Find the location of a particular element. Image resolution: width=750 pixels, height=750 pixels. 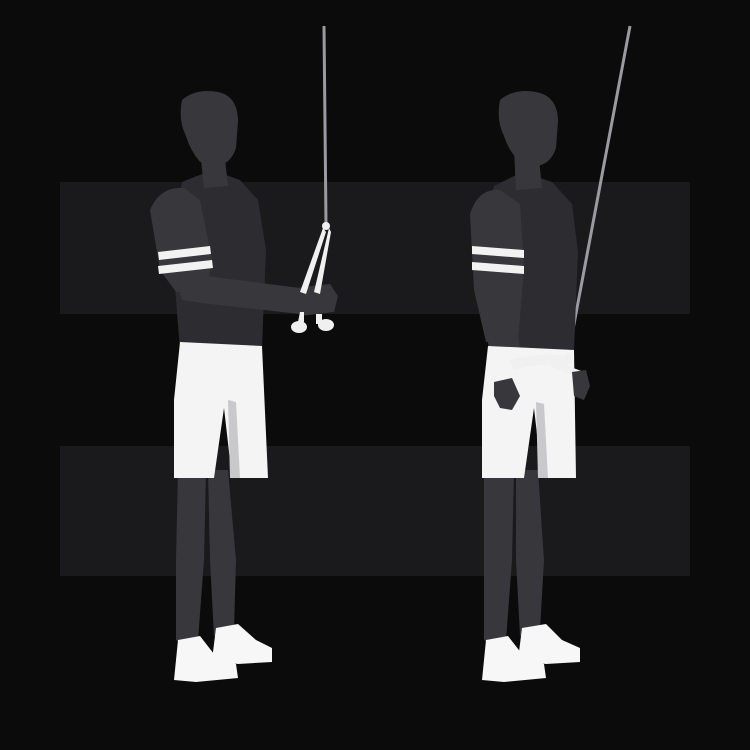

rope-attachment-start is located at coordinates (312, 277).